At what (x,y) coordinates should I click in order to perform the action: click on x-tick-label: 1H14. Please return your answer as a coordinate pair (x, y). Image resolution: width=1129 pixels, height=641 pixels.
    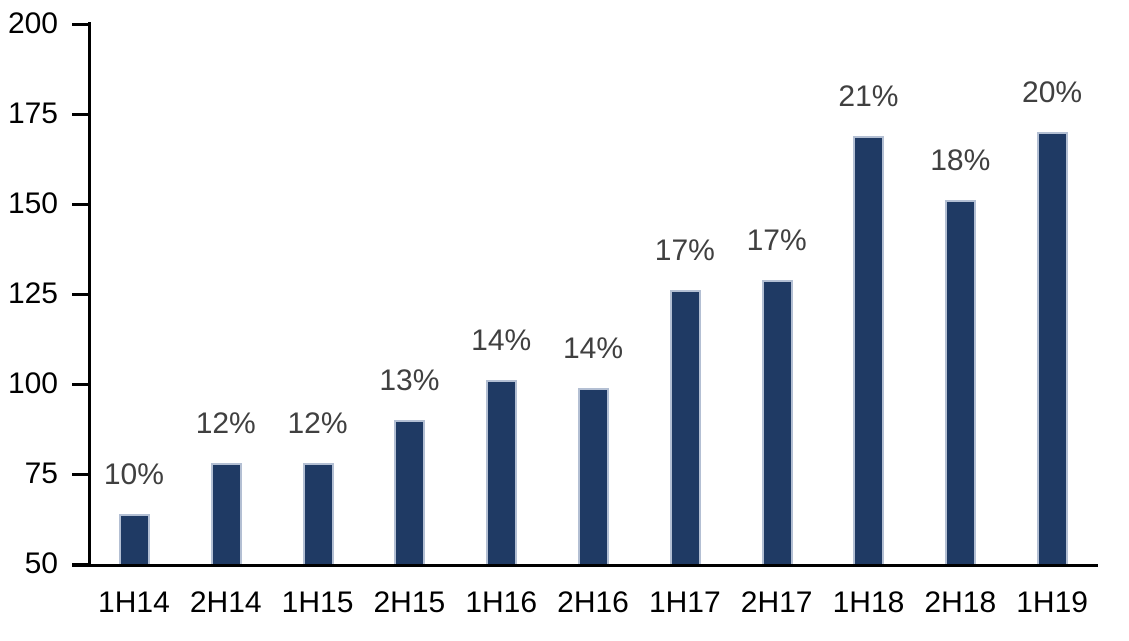
    Looking at the image, I should click on (134, 602).